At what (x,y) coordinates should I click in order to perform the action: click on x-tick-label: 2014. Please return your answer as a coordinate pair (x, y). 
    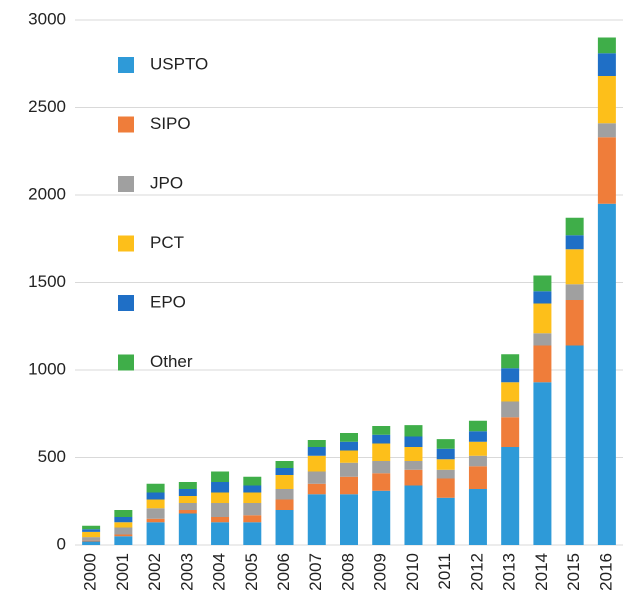
    Looking at the image, I should click on (541, 572).